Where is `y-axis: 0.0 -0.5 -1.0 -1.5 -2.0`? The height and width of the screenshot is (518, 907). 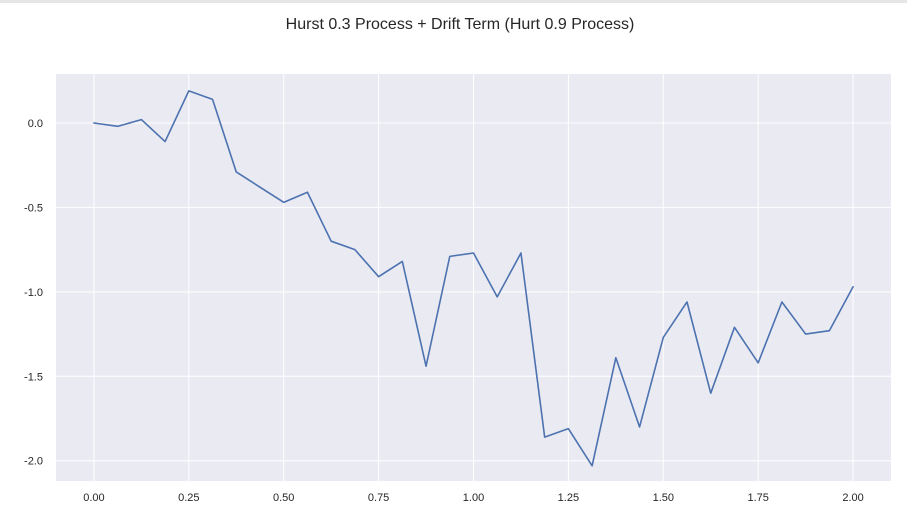 y-axis: 0.0 -0.5 -1.0 -1.5 -2.0 is located at coordinates (33, 293).